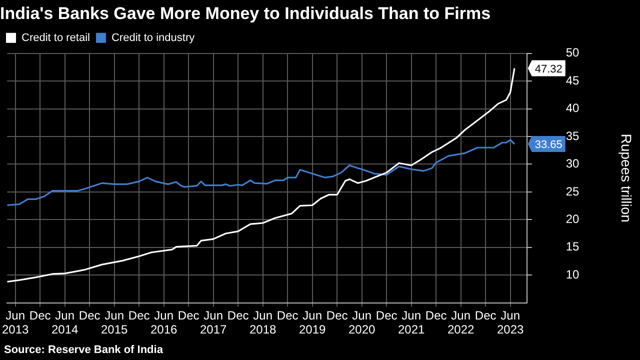 This screenshot has height=360, width=640. I want to click on y-tick-label: 40, so click(573, 108).